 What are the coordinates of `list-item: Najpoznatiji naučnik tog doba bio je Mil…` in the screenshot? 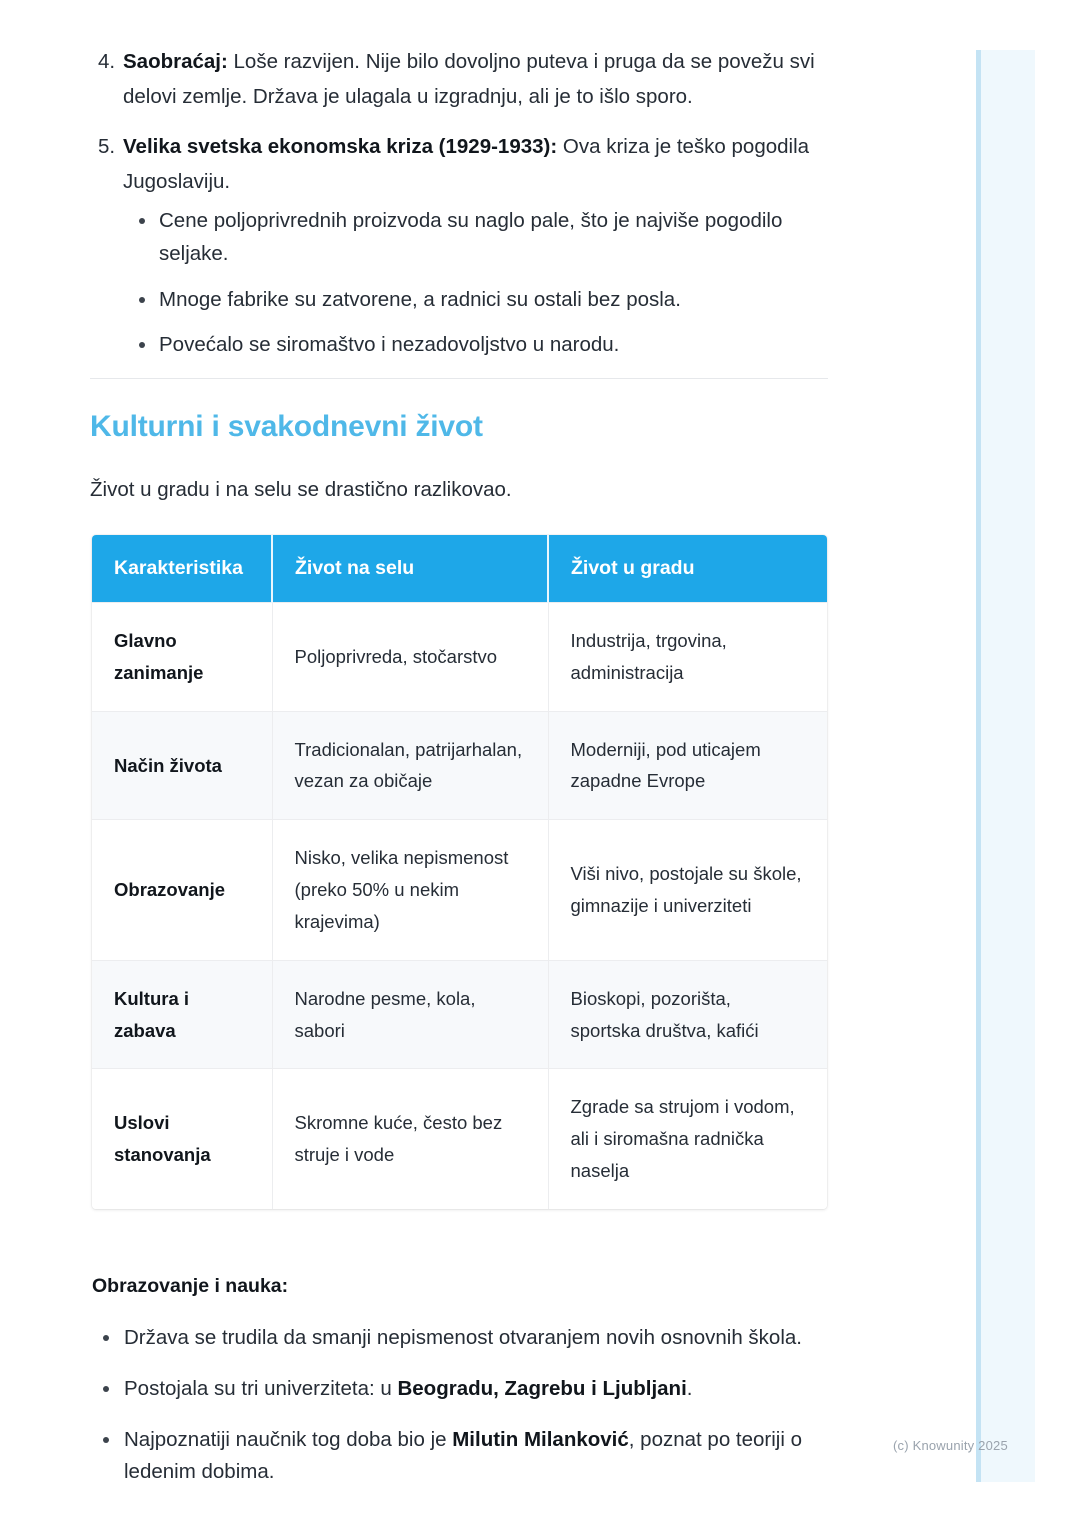 It's located at (472, 1457).